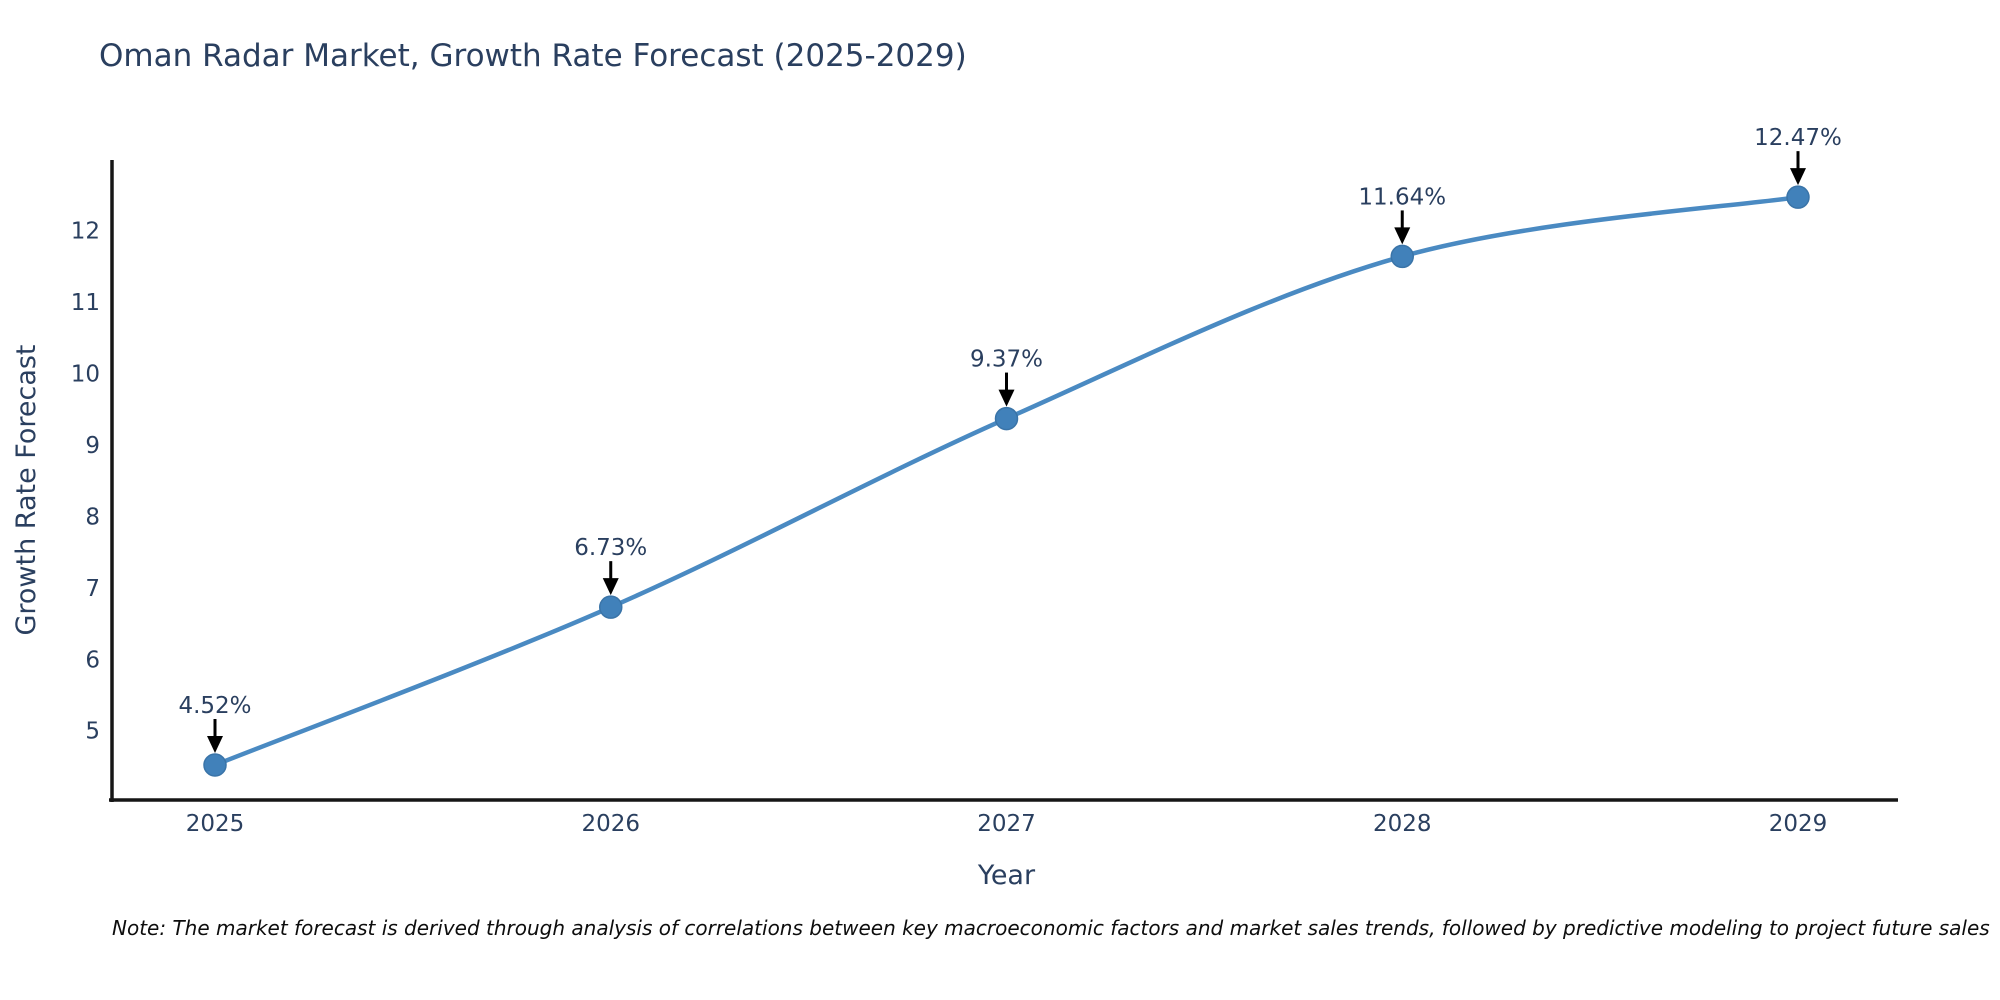  What do you see at coordinates (85, 375) in the screenshot?
I see `y-tick-label: 10` at bounding box center [85, 375].